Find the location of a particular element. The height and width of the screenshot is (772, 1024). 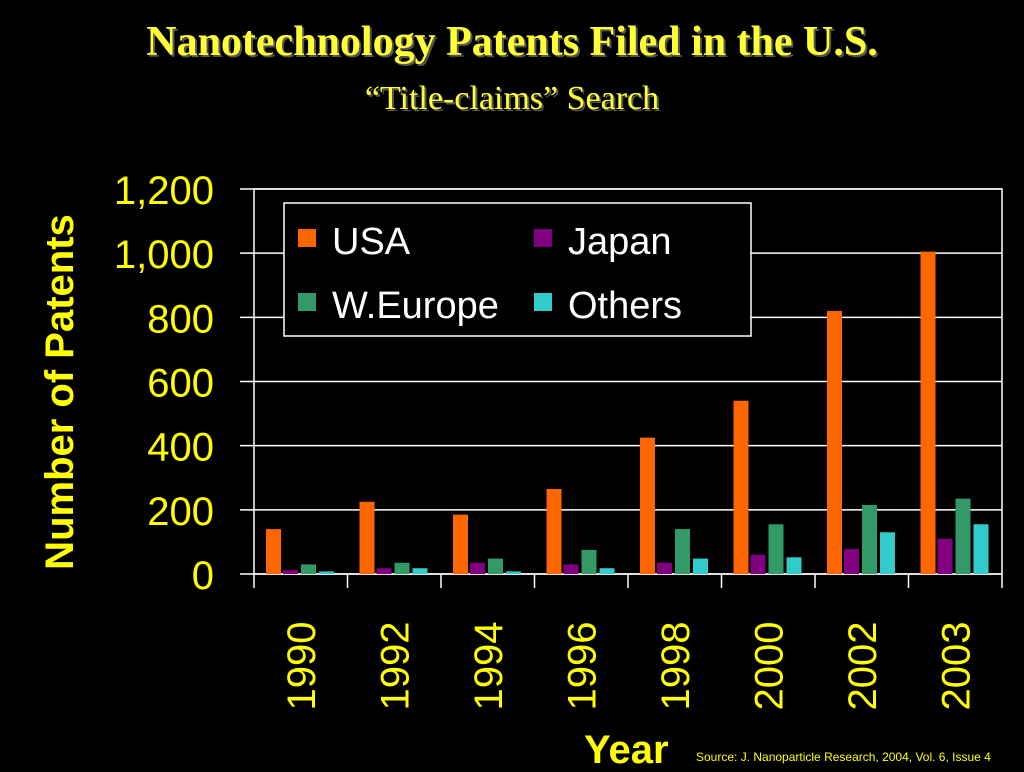

legend-swatch-others is located at coordinates (543, 302).